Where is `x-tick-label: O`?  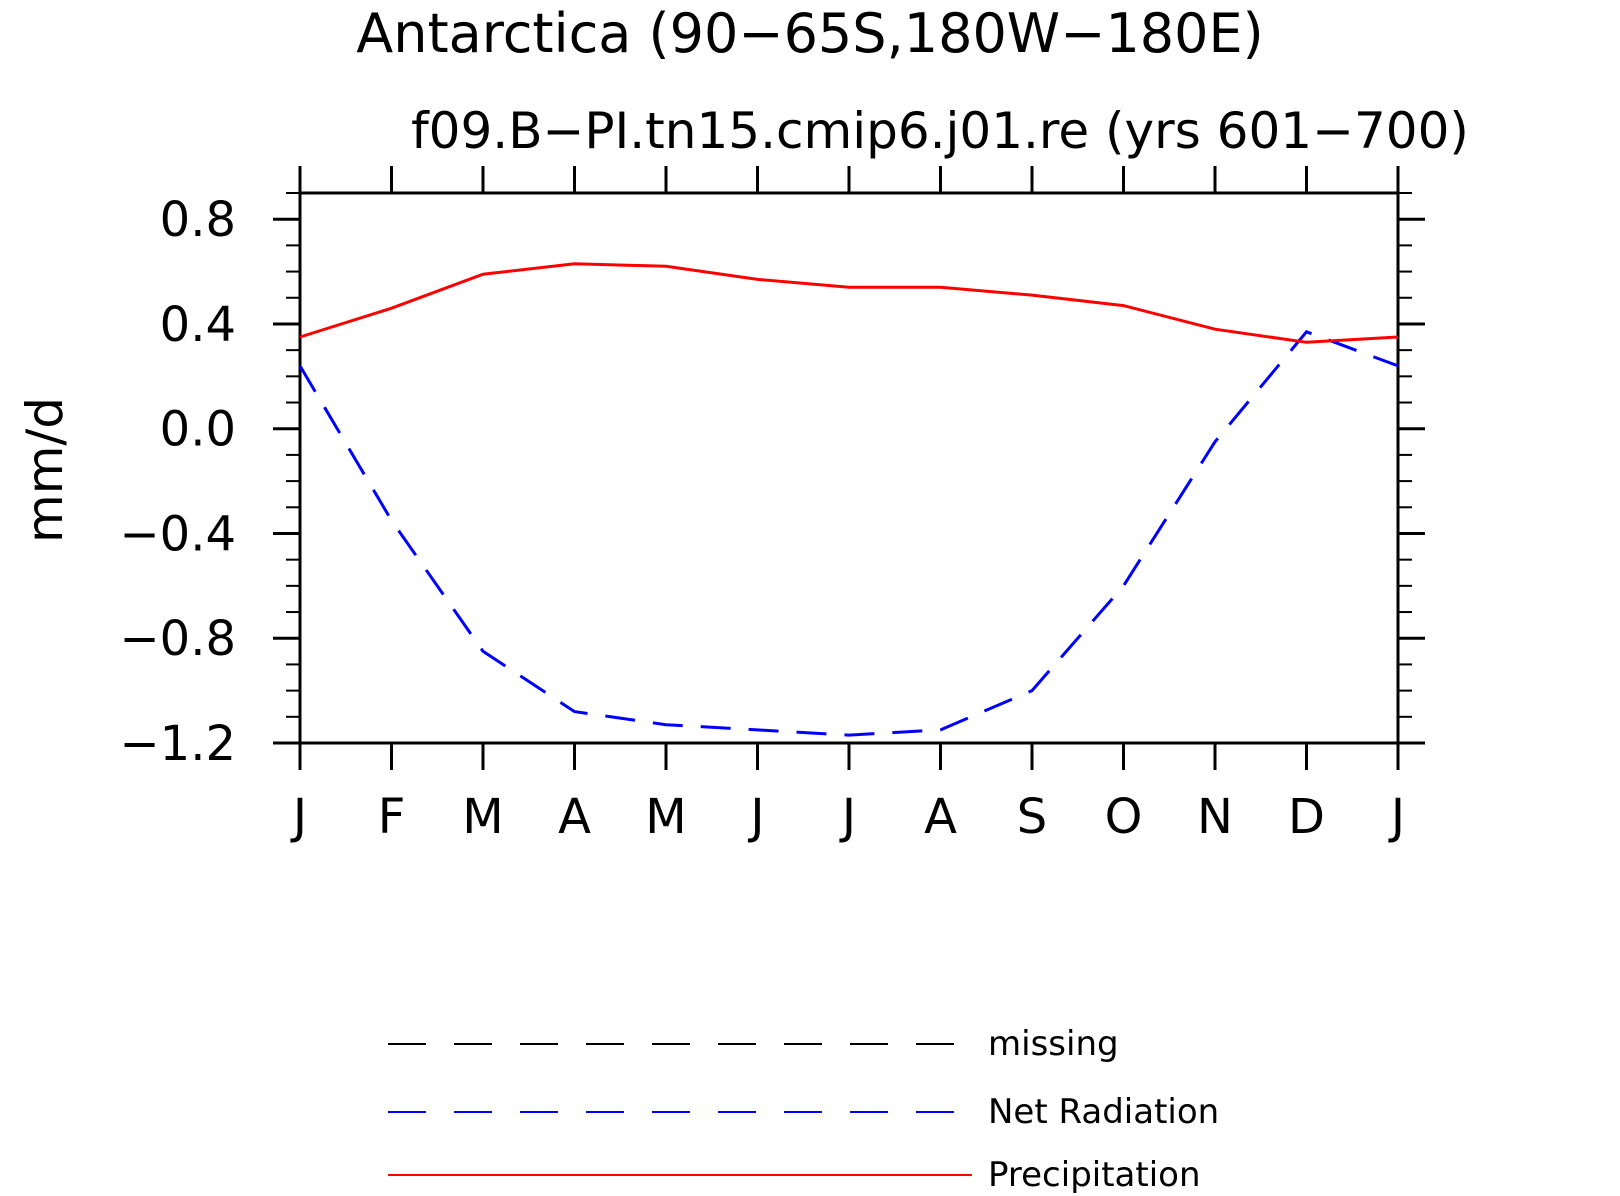
x-tick-label: O is located at coordinates (1124, 817).